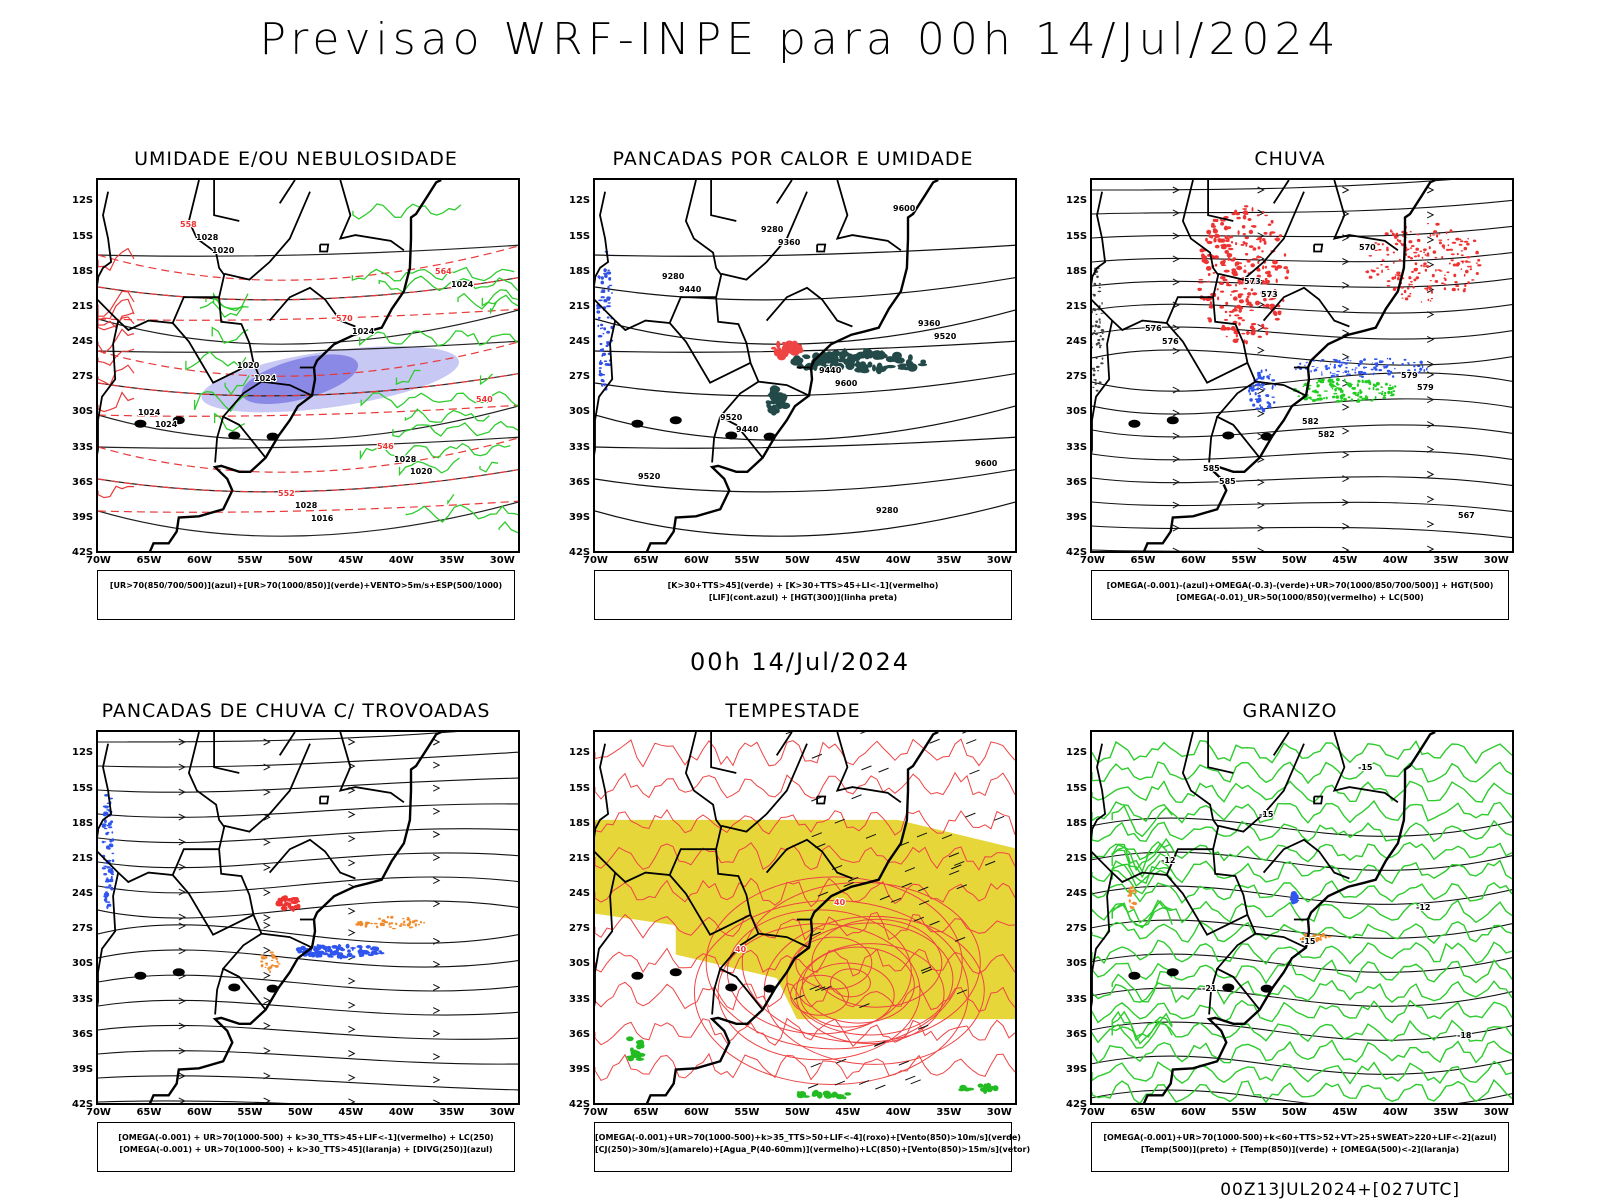 Image resolution: width=1600 pixels, height=1200 pixels. What do you see at coordinates (1302, 917) in the screenshot?
I see `map-graphic: -12 -12 -15 -15 -18 -21 -15` at bounding box center [1302, 917].